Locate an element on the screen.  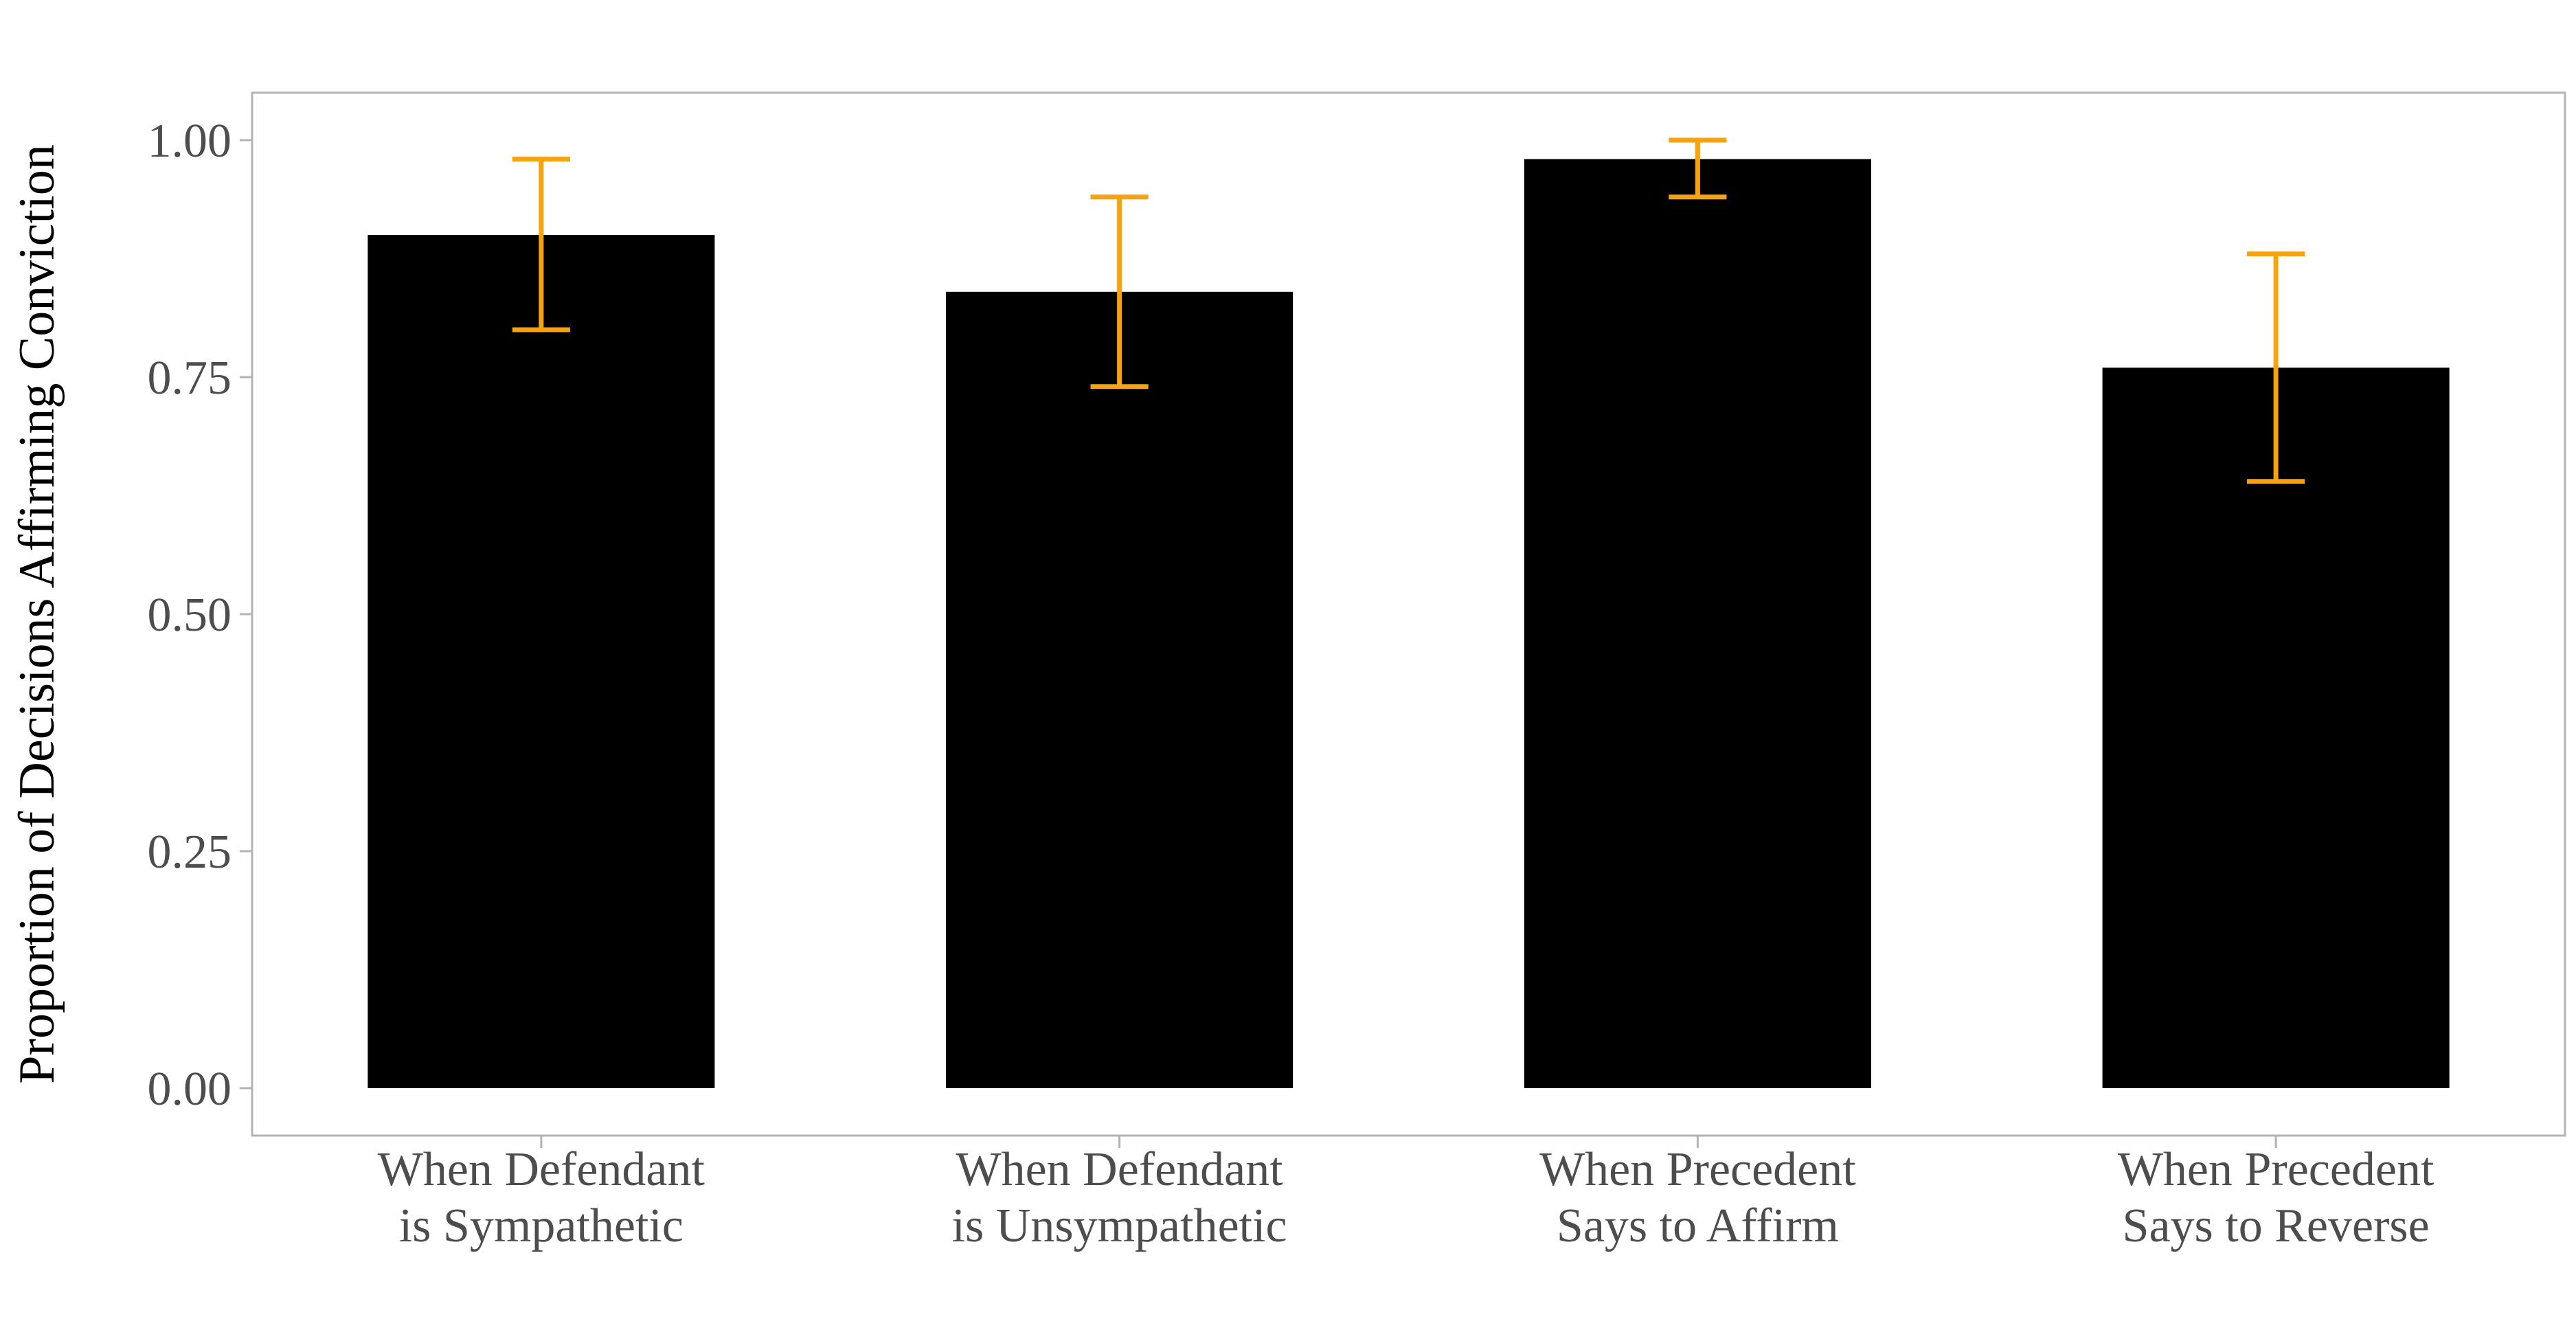
x-tick-label-line: is Sympathetic is located at coordinates (541, 1225).